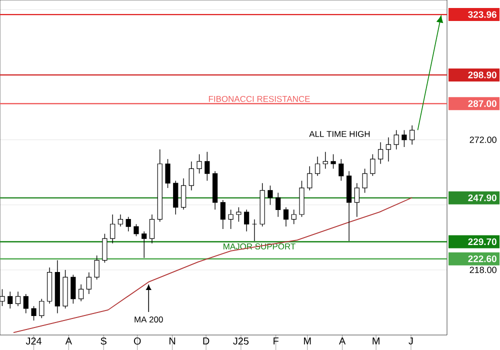 This screenshot has width=500, height=350. What do you see at coordinates (259, 99) in the screenshot?
I see `ref-line-label: FIBONACCI RESISTANCE` at bounding box center [259, 99].